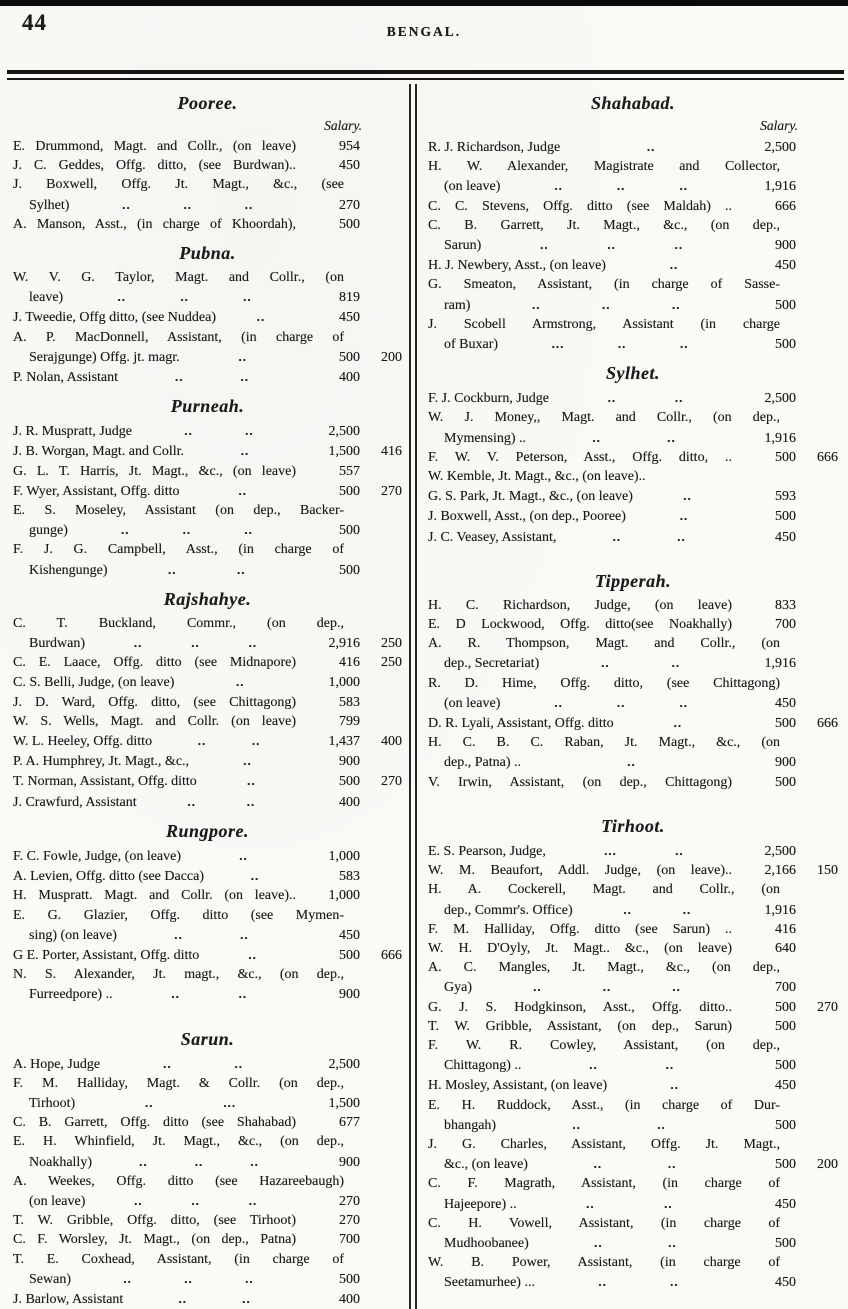 The image size is (848, 1309). Describe the element at coordinates (604, 1105) in the screenshot. I see `entry-line: E. H. Ruddock, Asst., (in charge of Dur-` at that location.